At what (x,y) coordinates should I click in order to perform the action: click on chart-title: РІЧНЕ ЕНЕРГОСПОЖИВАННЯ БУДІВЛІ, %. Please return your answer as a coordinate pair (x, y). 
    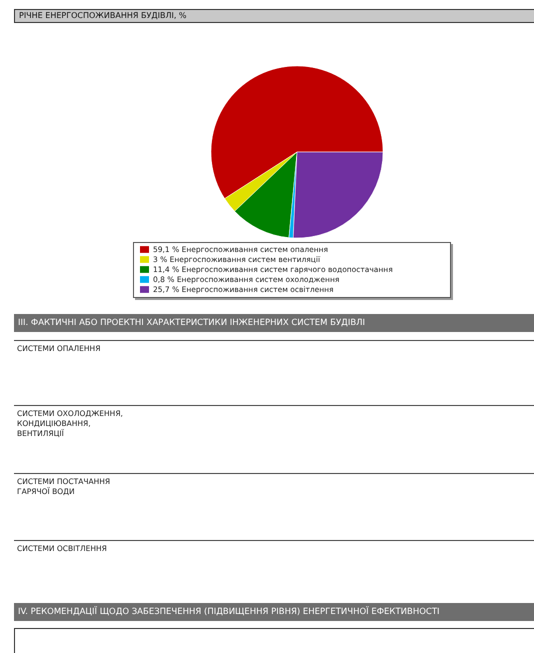
    Looking at the image, I should click on (274, 16).